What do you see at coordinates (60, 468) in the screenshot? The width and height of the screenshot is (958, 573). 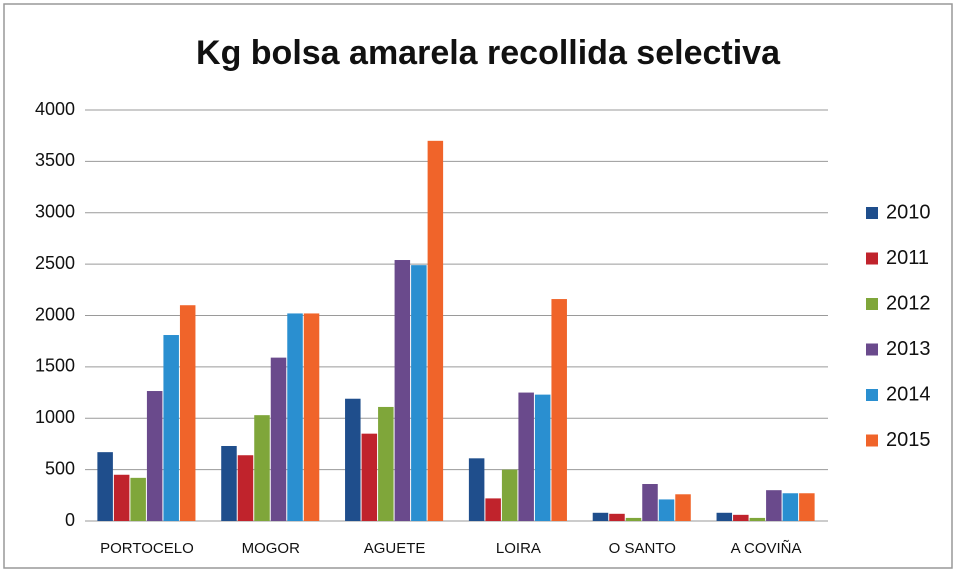 I see `y-tick-label: 500` at bounding box center [60, 468].